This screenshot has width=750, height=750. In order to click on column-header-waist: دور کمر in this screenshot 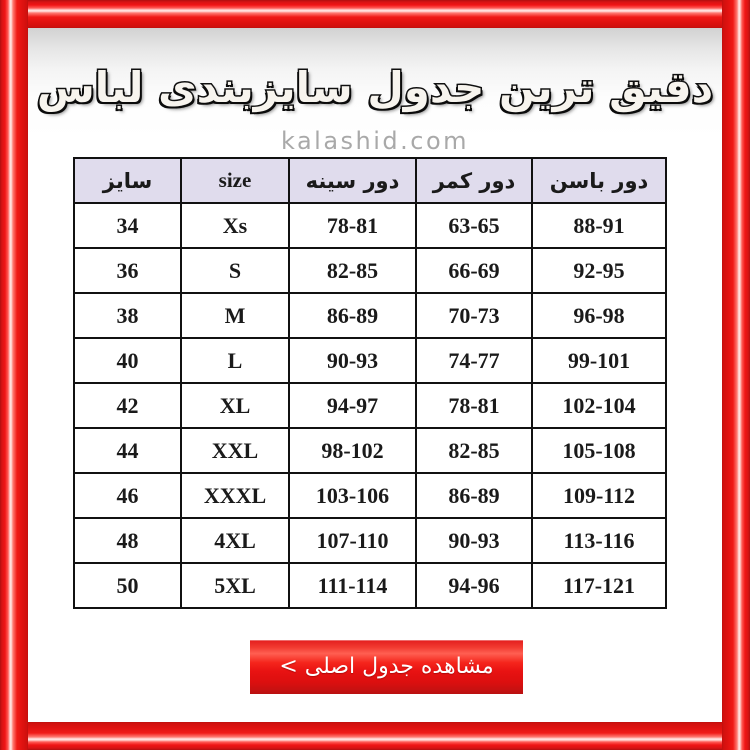, I will do `click(474, 180)`.